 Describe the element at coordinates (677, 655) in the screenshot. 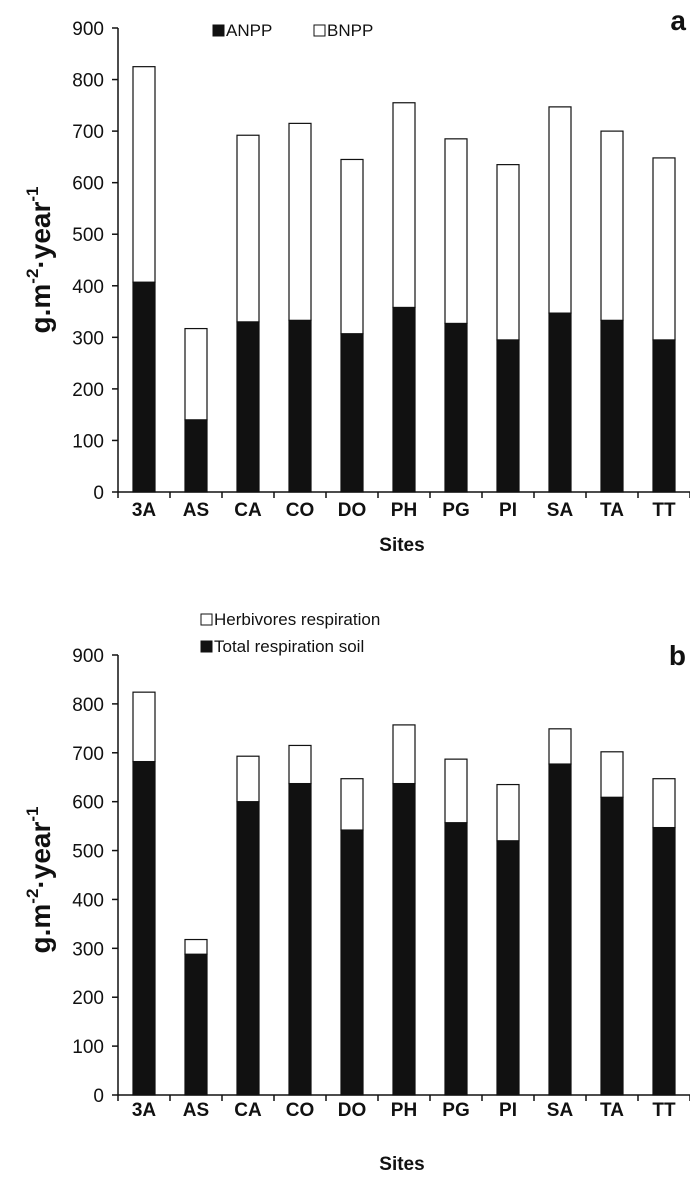

I see `panel-b-letter: b` at that location.